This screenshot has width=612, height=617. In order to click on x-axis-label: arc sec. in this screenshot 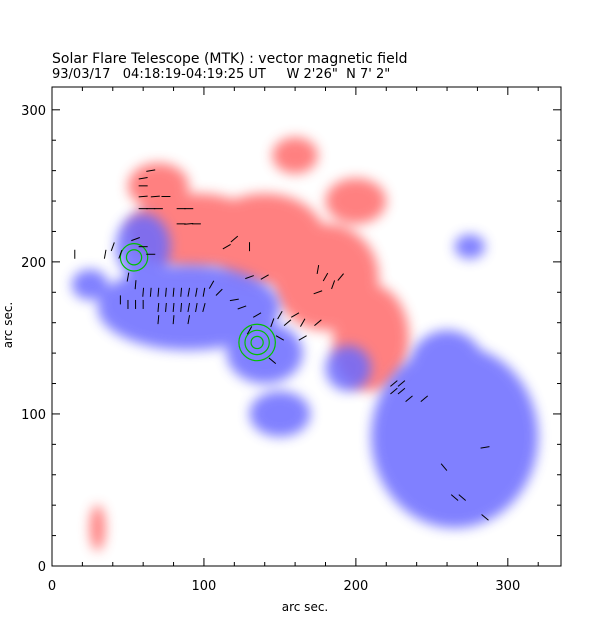, I will do `click(305, 607)`.